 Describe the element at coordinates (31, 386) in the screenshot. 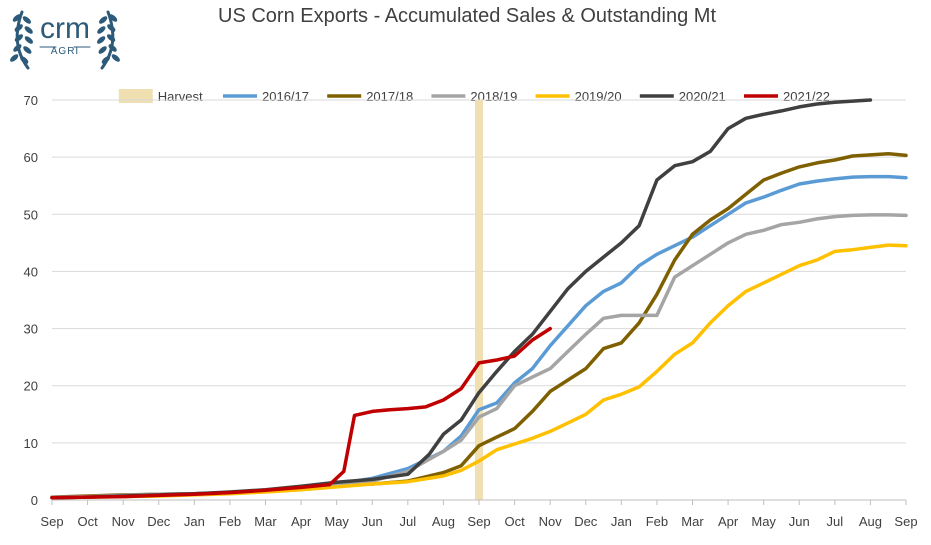

I see `y-tick-label: 20` at that location.